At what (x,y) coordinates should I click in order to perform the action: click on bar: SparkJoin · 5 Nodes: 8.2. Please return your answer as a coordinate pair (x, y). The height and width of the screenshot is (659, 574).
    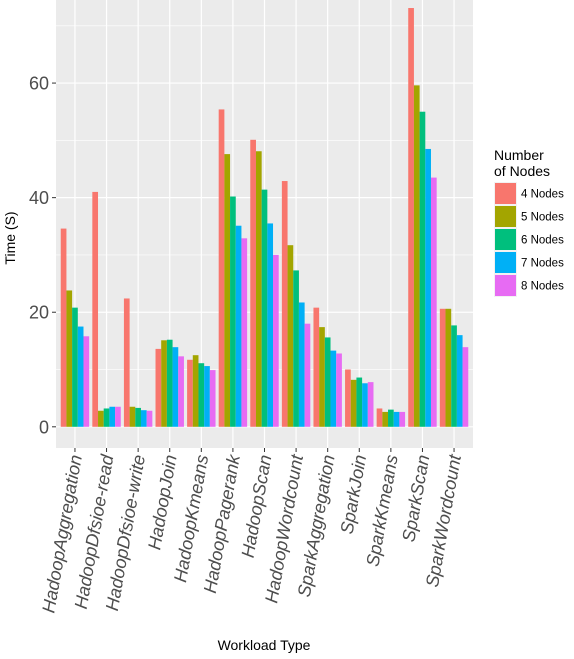
    Looking at the image, I should click on (353, 403).